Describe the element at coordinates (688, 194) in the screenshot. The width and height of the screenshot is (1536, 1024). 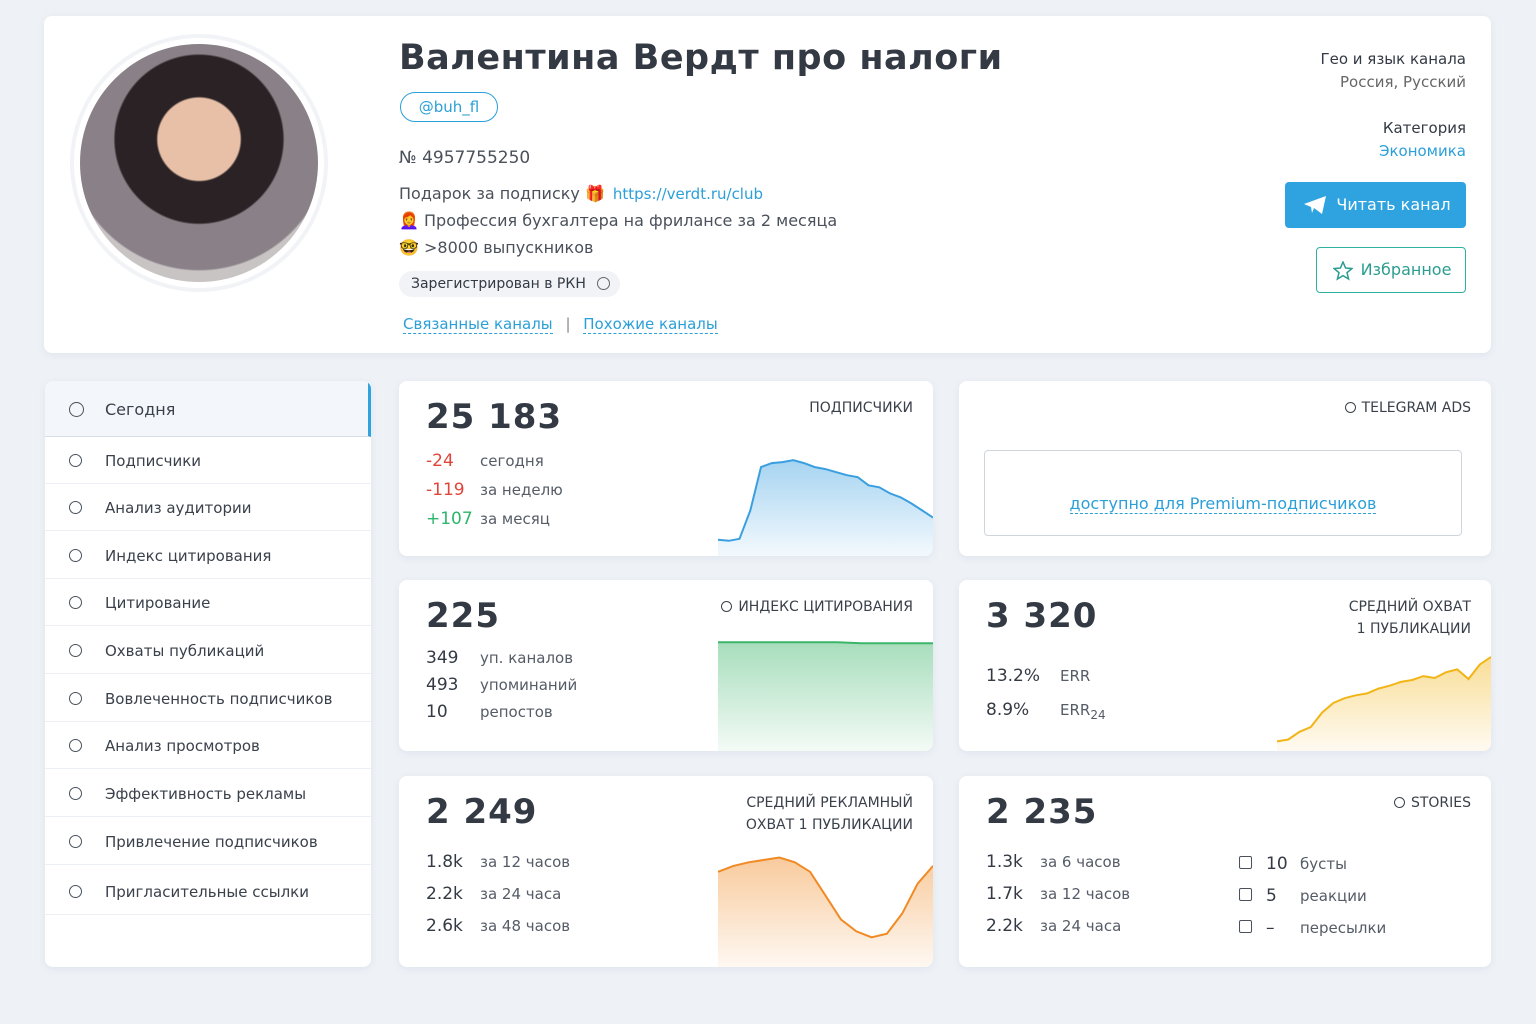
I see `description-link: https://verdt.ru/club` at that location.